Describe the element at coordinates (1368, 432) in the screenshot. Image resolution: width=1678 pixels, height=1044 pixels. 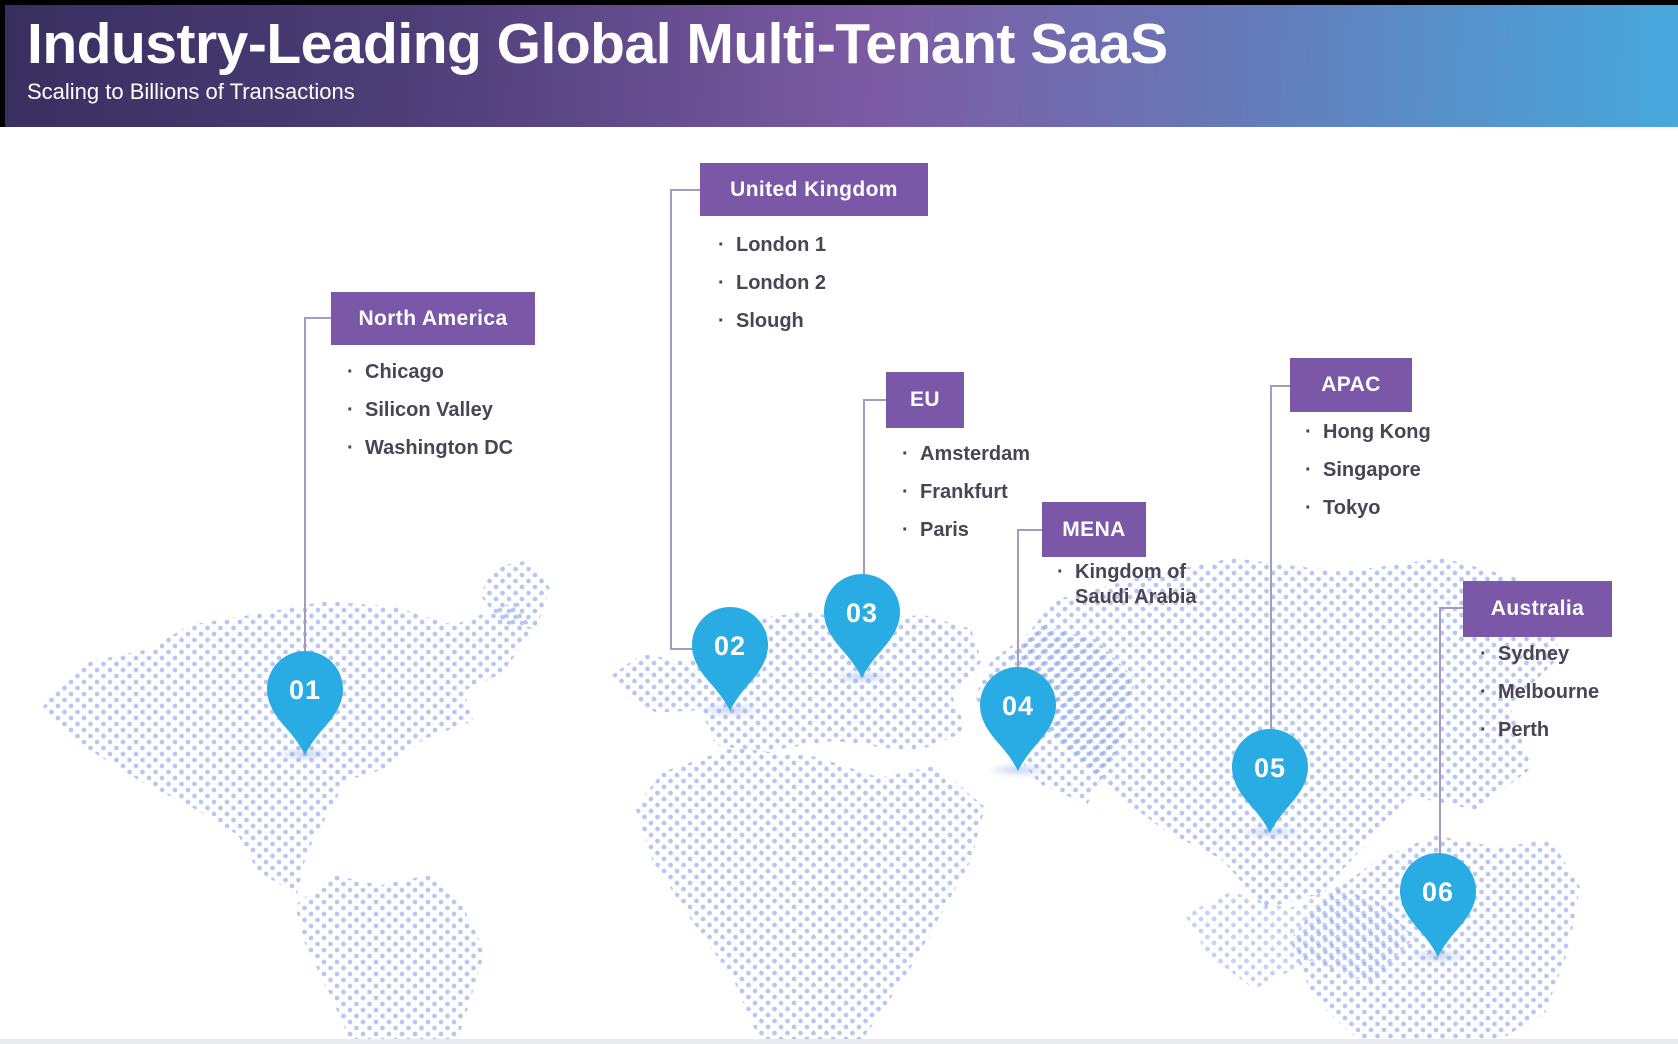
I see `city-item: Hong Kong` at that location.